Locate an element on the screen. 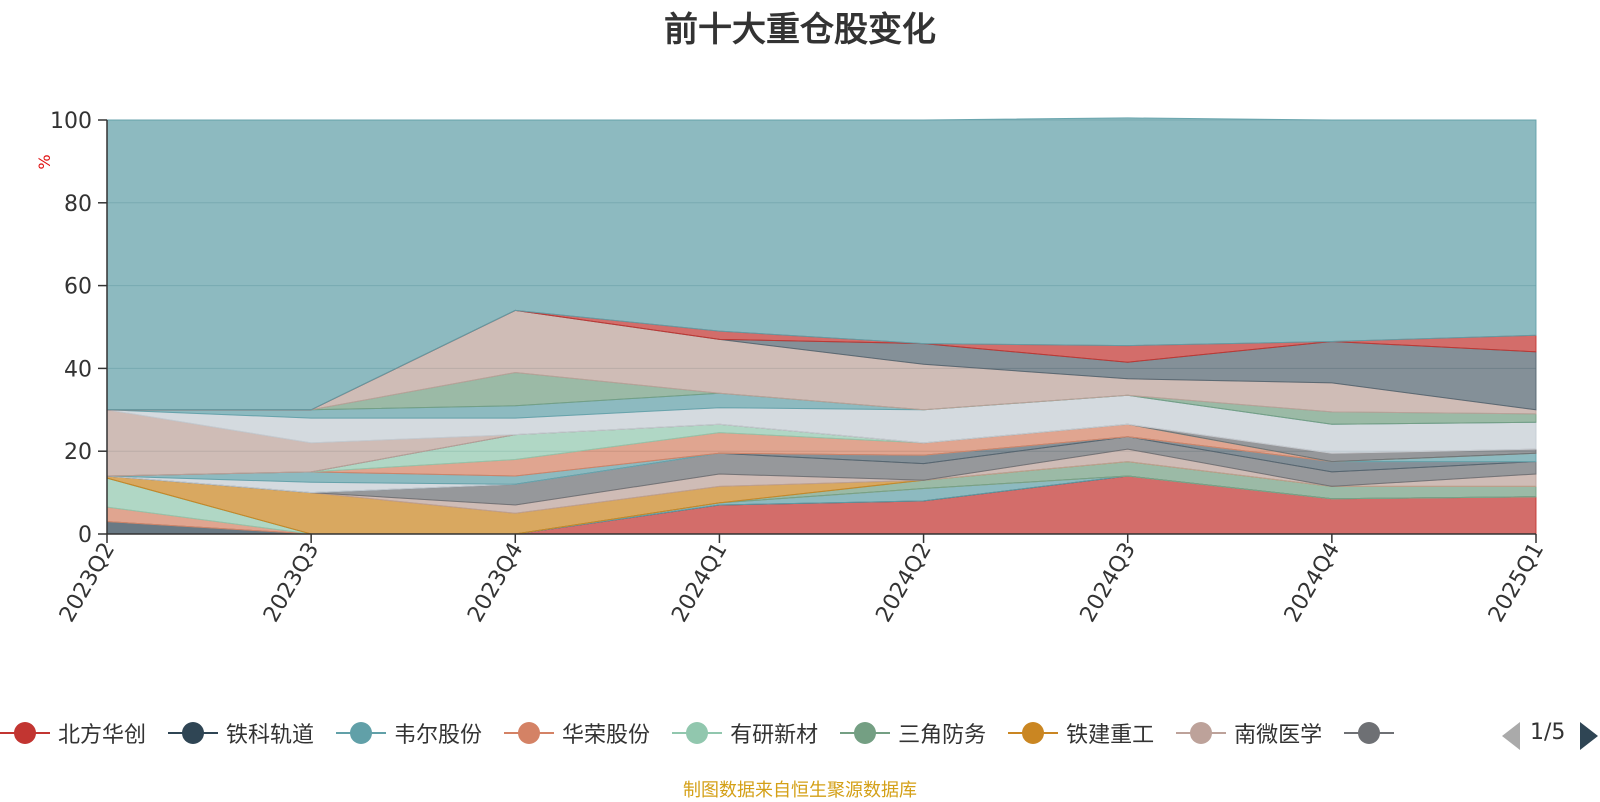 Image resolution: width=1600 pixels, height=802 pixels. x-tick-label: 2024Q4 is located at coordinates (1312, 583).